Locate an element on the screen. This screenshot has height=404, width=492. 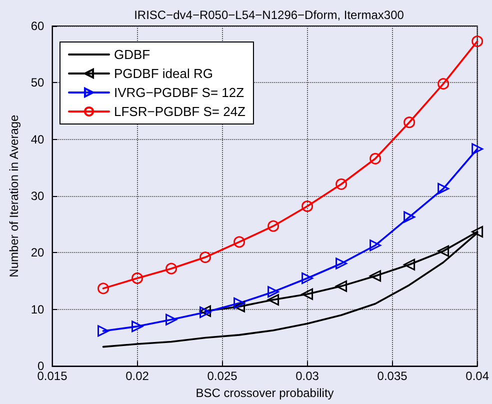
x-tick-label: 0.015 is located at coordinates (52, 376).